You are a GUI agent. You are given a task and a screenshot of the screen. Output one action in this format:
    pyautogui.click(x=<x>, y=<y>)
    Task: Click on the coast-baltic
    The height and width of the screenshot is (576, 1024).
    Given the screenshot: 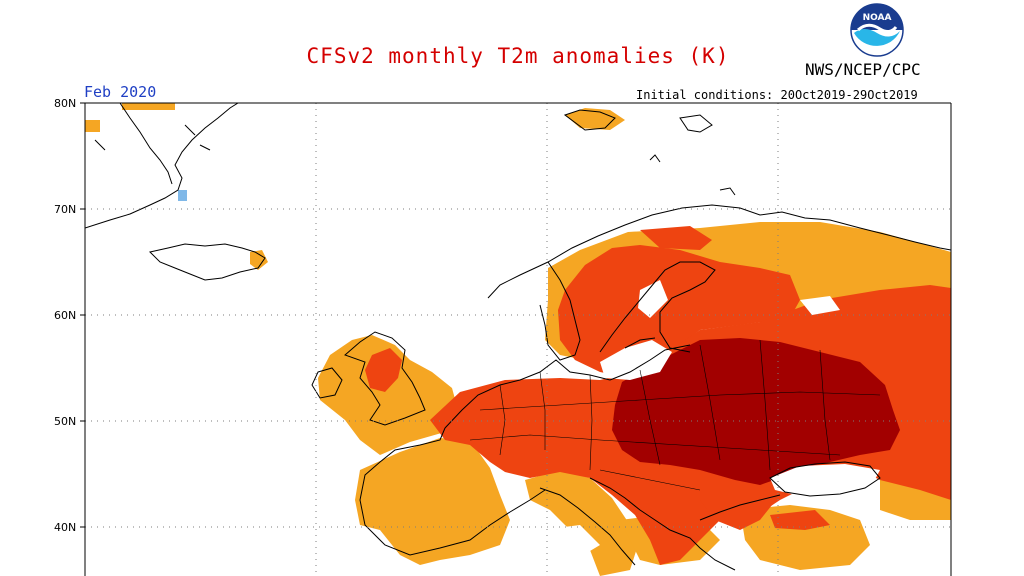 What is the action you would take?
    pyautogui.click(x=650, y=359)
    